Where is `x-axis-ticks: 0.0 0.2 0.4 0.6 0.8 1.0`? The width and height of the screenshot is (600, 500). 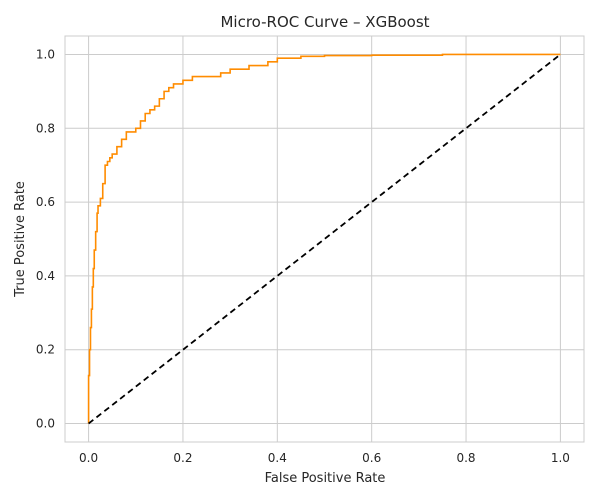 x-axis-ticks: 0.0 0.2 0.4 0.6 0.8 1.0 is located at coordinates (324, 458).